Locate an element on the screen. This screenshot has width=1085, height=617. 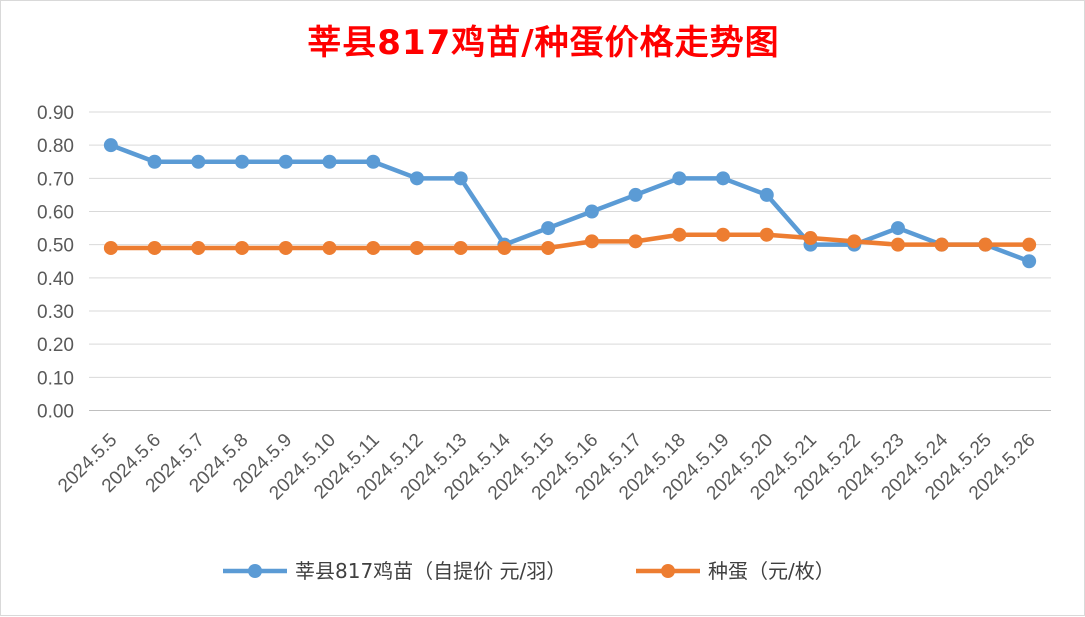
y-tick-label: 0.10 is located at coordinates (55, 378).